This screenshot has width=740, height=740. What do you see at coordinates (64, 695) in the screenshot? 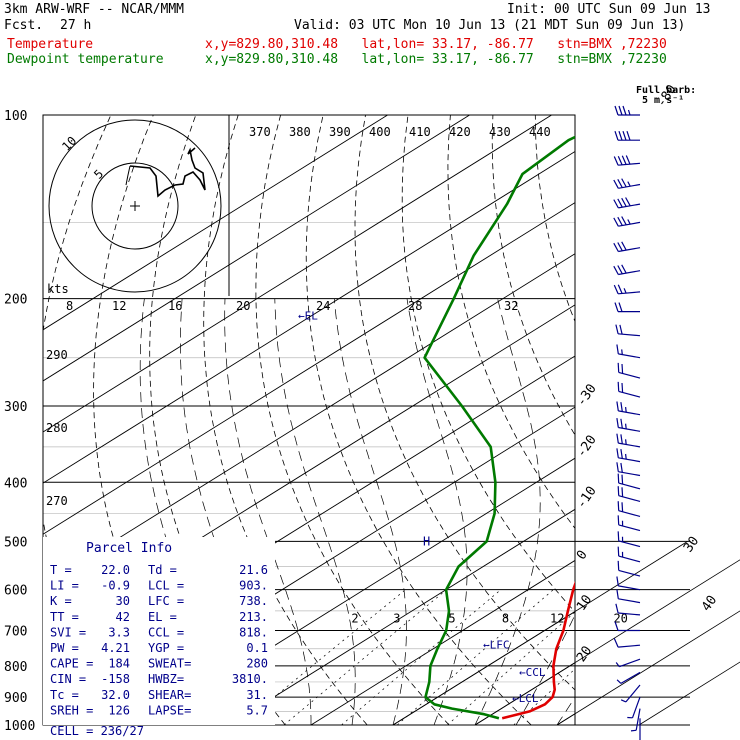
I see `parcel-info-label: Tc =` at bounding box center [64, 695].